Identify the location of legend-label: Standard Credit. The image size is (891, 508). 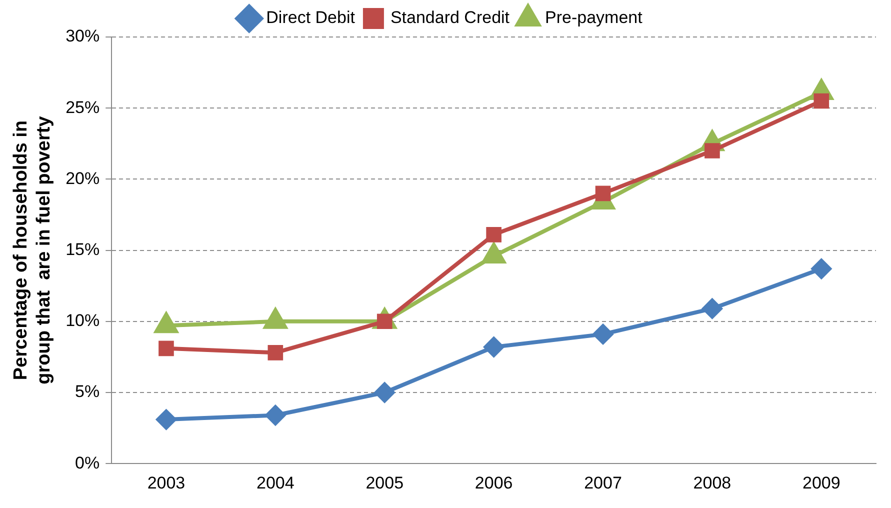
(450, 18).